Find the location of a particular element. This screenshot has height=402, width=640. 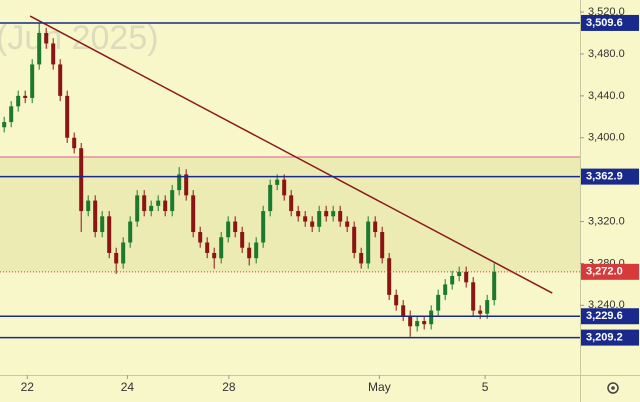

gear is located at coordinates (613, 388).